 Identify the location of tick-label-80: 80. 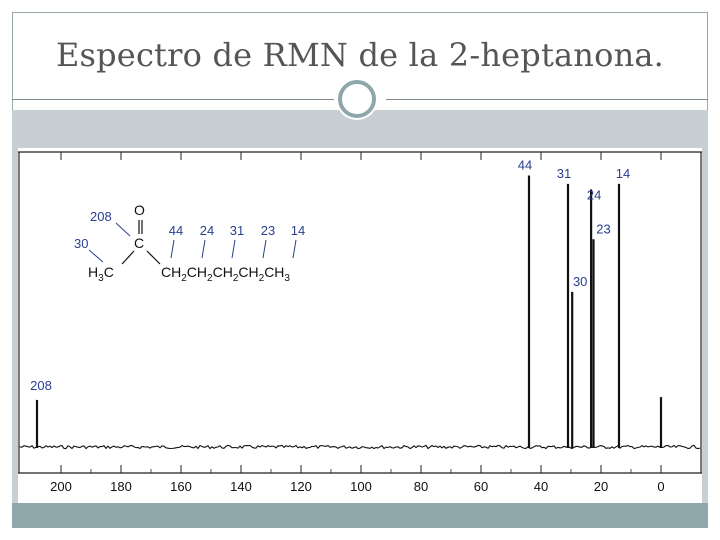
(421, 486).